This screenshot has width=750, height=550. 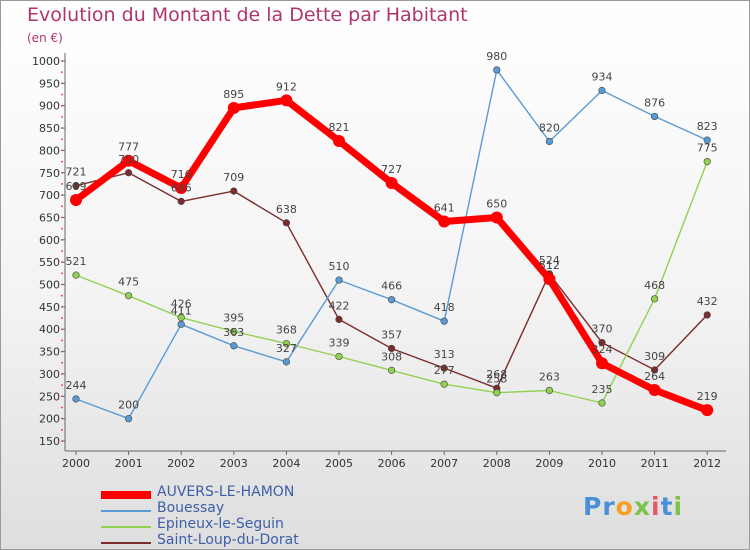 I want to click on data-label: 235, so click(x=602, y=389).